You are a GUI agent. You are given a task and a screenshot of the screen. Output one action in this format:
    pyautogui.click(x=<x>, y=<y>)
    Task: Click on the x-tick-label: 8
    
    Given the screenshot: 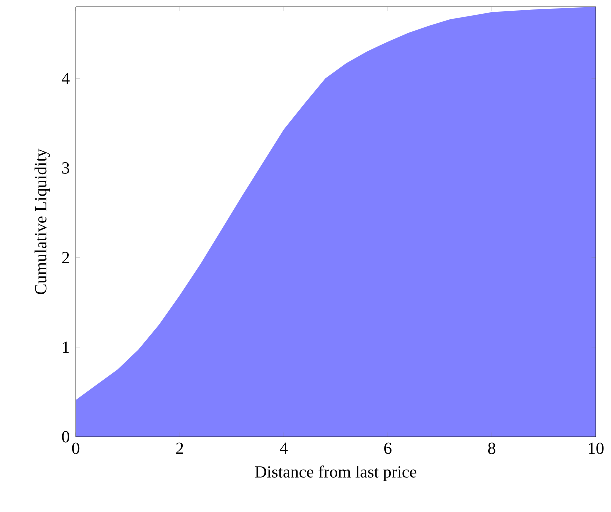 What is the action you would take?
    pyautogui.click(x=492, y=448)
    